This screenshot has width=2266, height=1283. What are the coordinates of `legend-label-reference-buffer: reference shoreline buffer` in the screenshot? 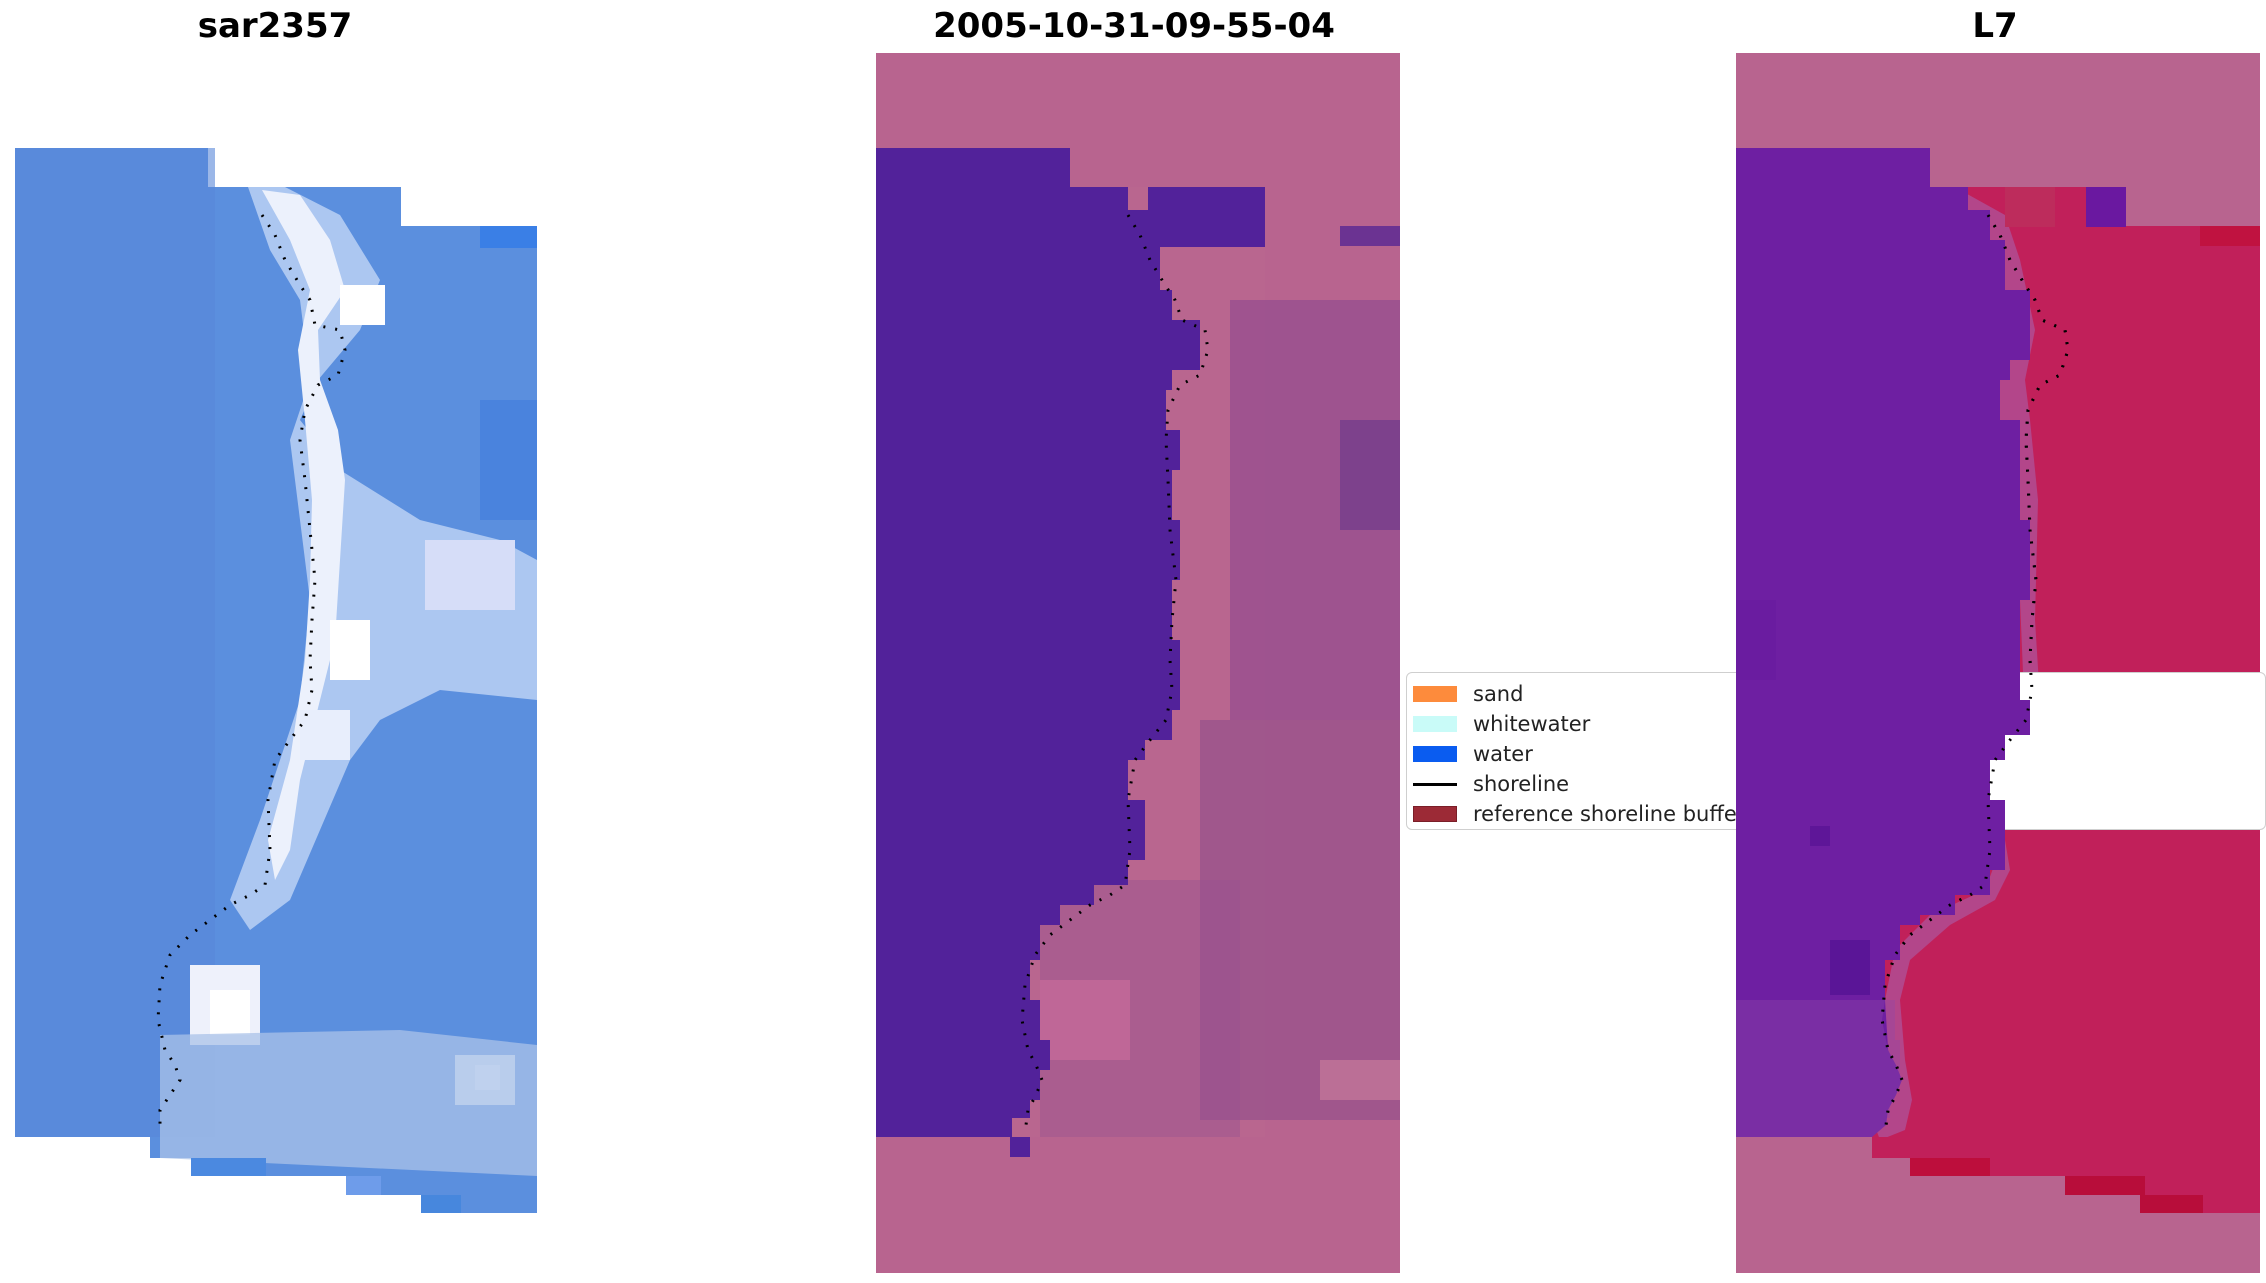 It's located at (1609, 814).